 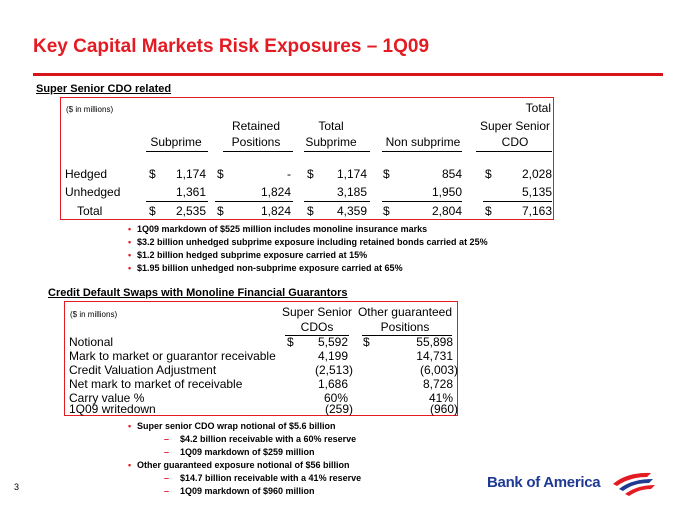 What do you see at coordinates (351, 211) in the screenshot?
I see `cell-value: 4,359` at bounding box center [351, 211].